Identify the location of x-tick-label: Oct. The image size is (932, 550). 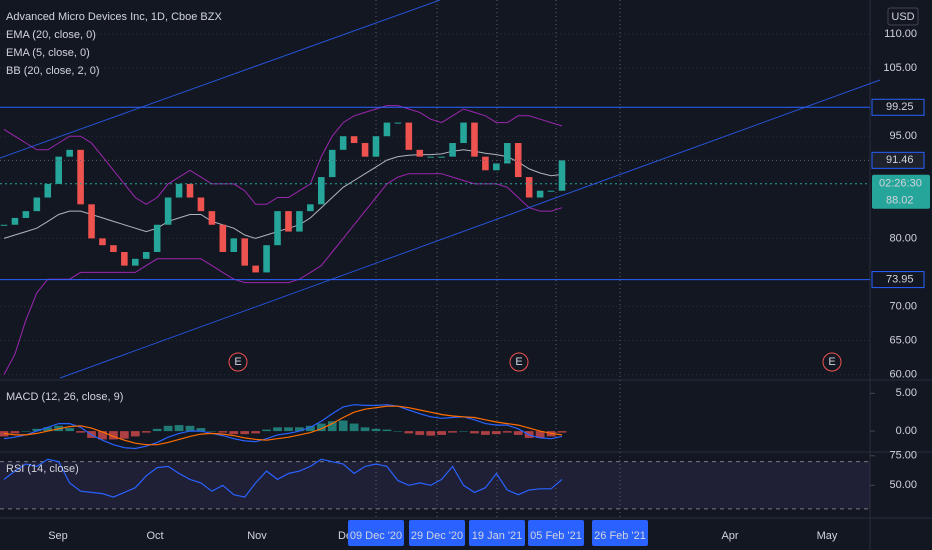
(154, 536).